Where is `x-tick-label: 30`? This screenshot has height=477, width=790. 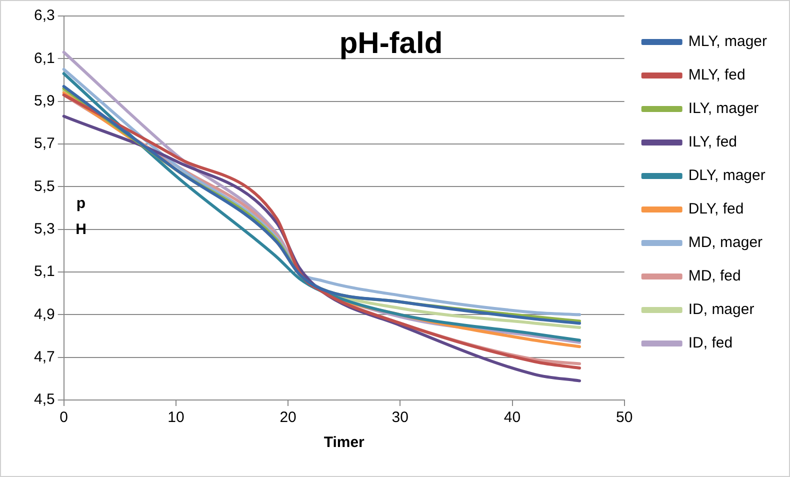
x-tick-label: 30 is located at coordinates (400, 417).